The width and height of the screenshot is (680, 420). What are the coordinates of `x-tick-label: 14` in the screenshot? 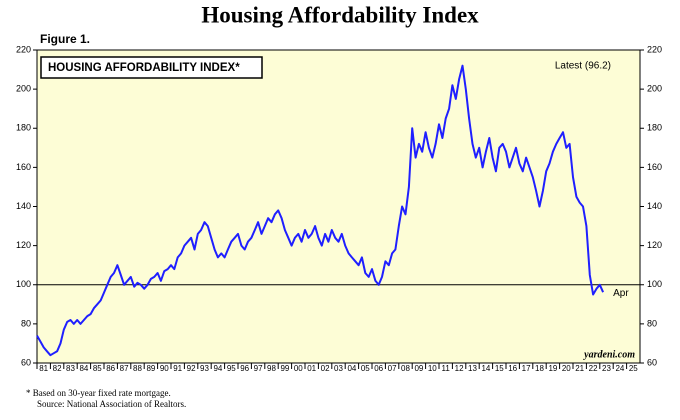 It's located at (485, 368).